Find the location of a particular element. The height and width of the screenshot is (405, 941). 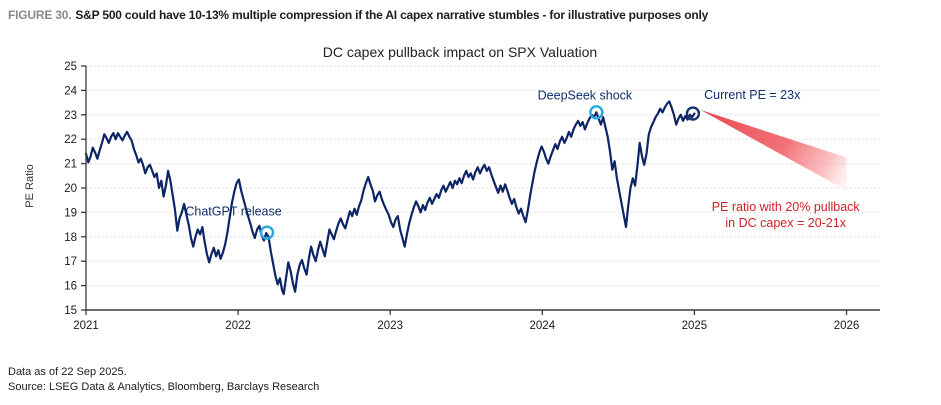

figure-number: FIGURE 30. is located at coordinates (40, 15).